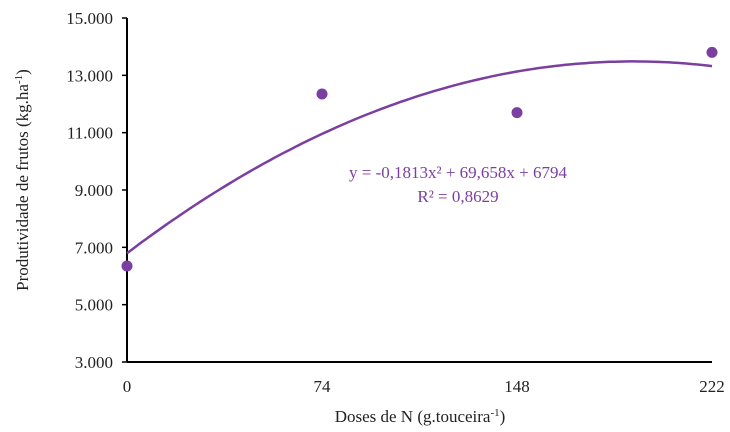 This screenshot has height=432, width=730. I want to click on x-axis-label-superscript: -1, so click(494, 413).